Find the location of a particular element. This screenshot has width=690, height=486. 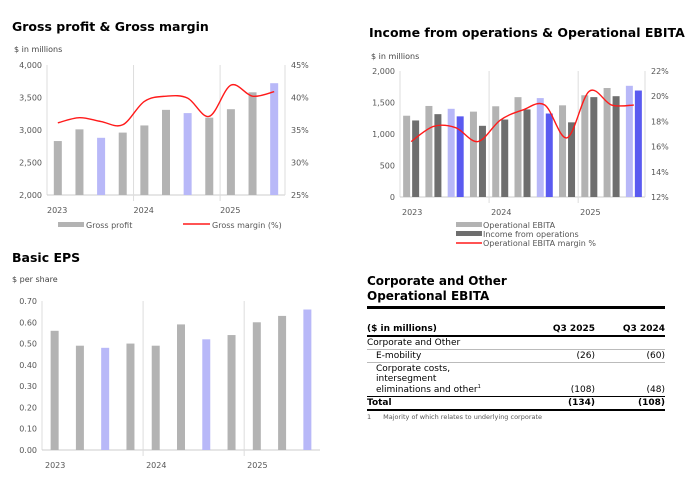

y-tick-label: 2,500 is located at coordinates (30, 163).